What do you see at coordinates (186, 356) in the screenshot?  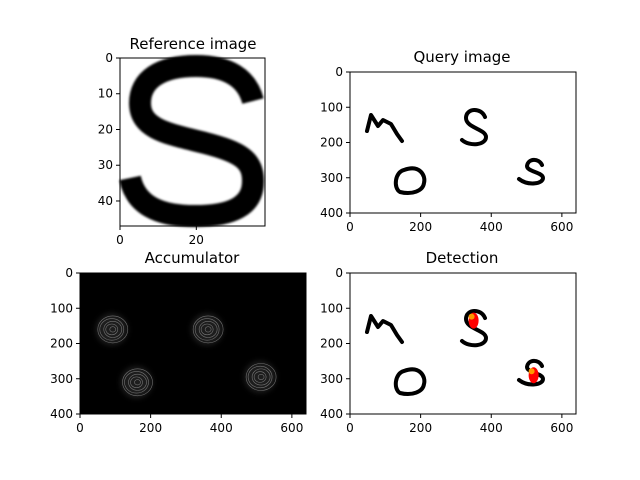 I see `accumulator-hotspots` at bounding box center [186, 356].